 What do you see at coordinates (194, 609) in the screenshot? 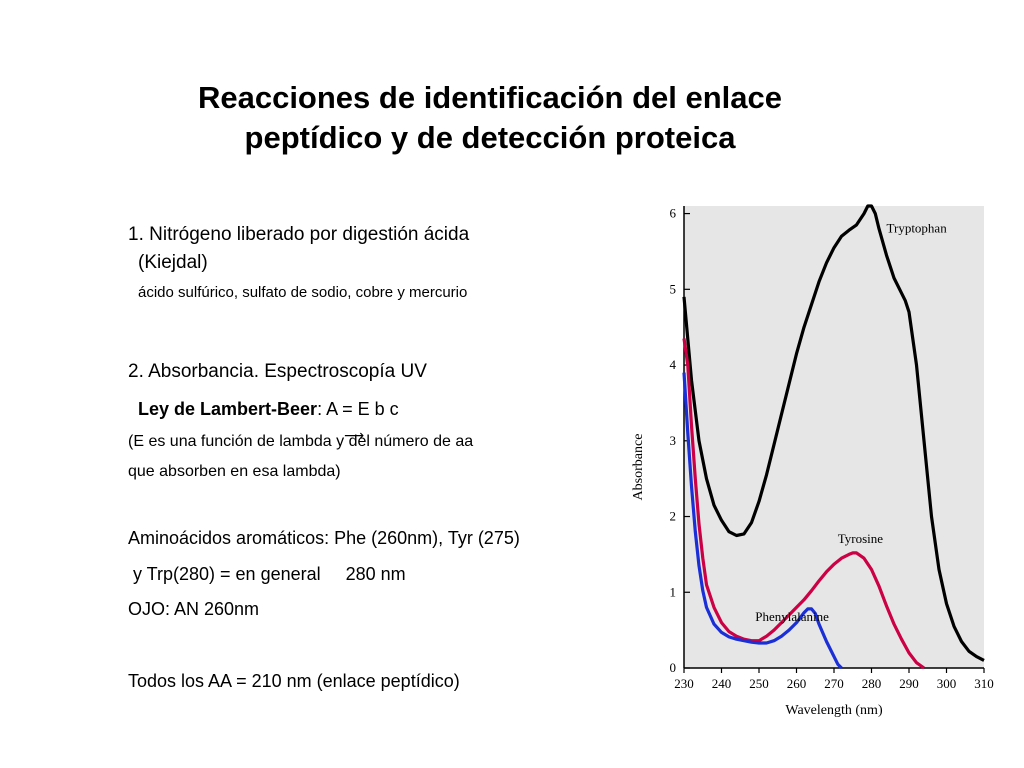
I see `ojo-note: OJO: AN 260nm` at bounding box center [194, 609].